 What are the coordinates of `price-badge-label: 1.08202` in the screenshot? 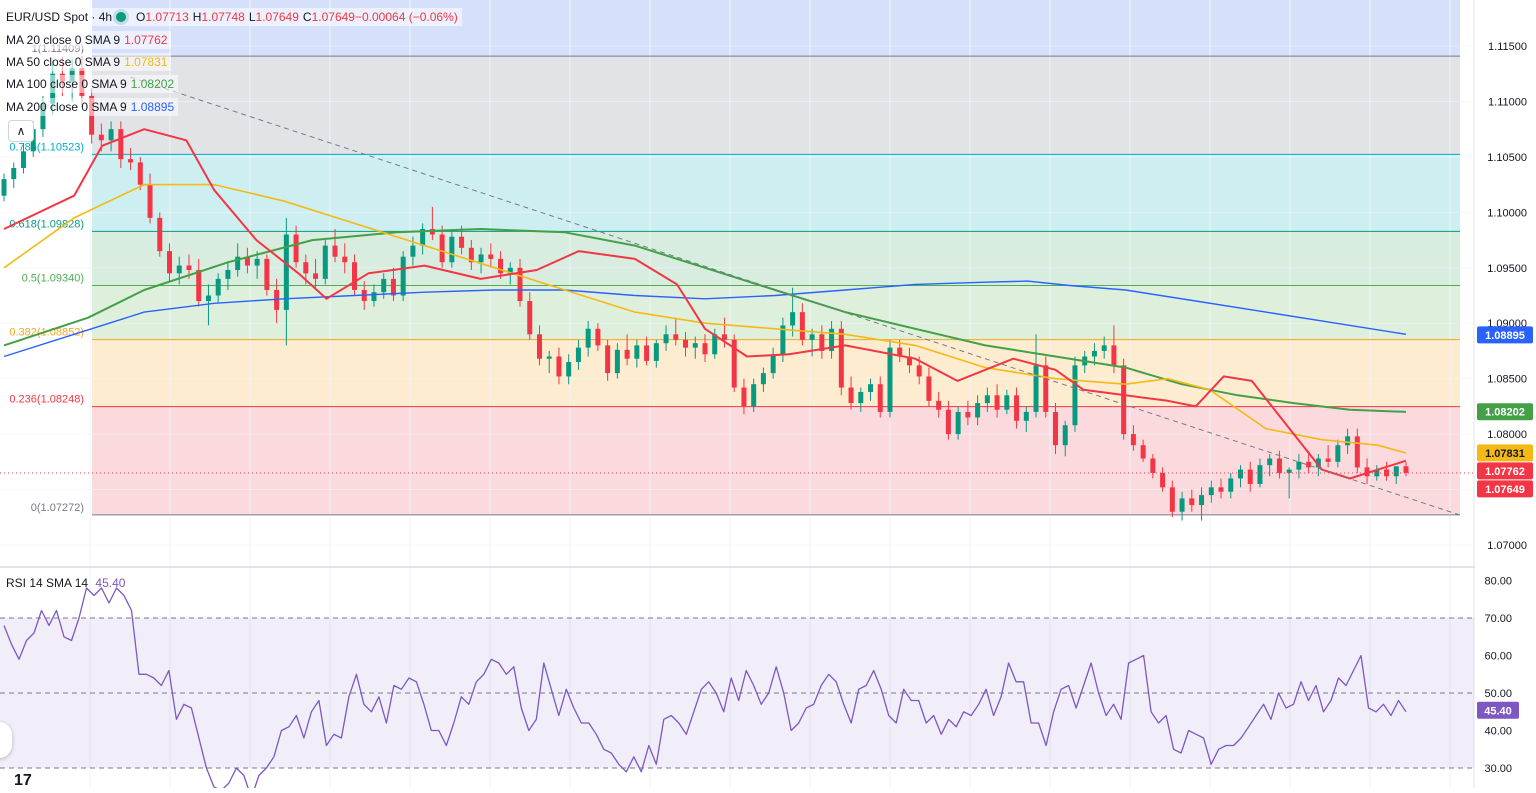 It's located at (1505, 413).